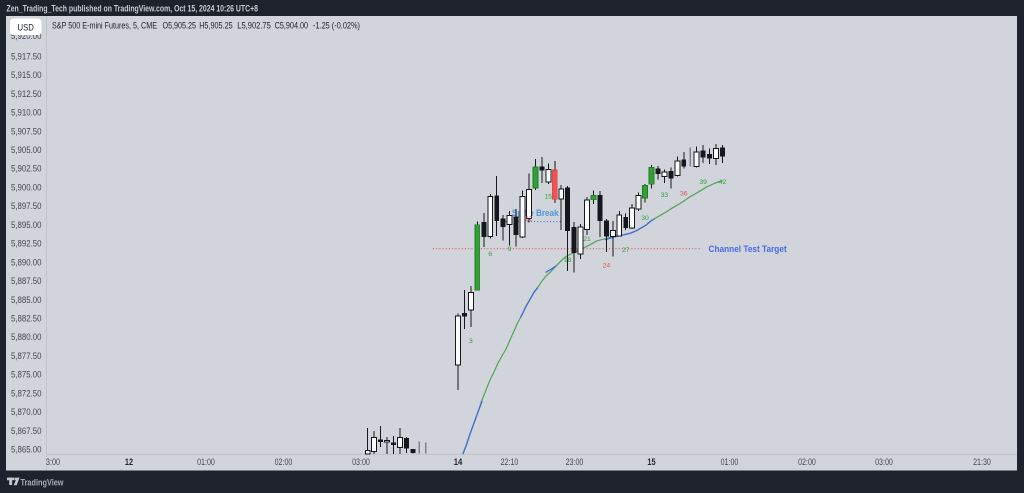  I want to click on svg-text: 3, so click(471, 341).